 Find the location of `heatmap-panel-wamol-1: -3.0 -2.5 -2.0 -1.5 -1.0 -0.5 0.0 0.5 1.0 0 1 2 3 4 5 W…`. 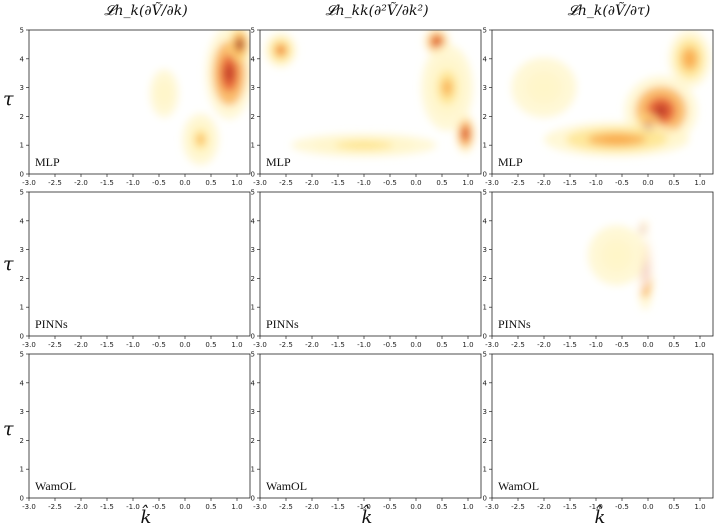

heatmap-panel-wamol-1: -3.0 -2.5 -2.0 -1.5 -1.0 -0.5 0.0 0.5 1.0 0 1 2 3 4 5 W… is located at coordinates (366, 431).